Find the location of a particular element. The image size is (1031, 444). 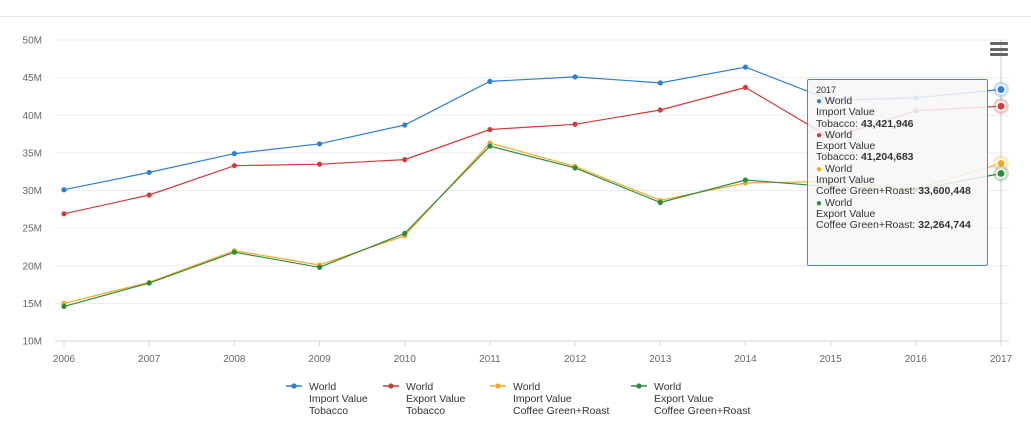

tooltip-value: 32,264,744 is located at coordinates (944, 225).